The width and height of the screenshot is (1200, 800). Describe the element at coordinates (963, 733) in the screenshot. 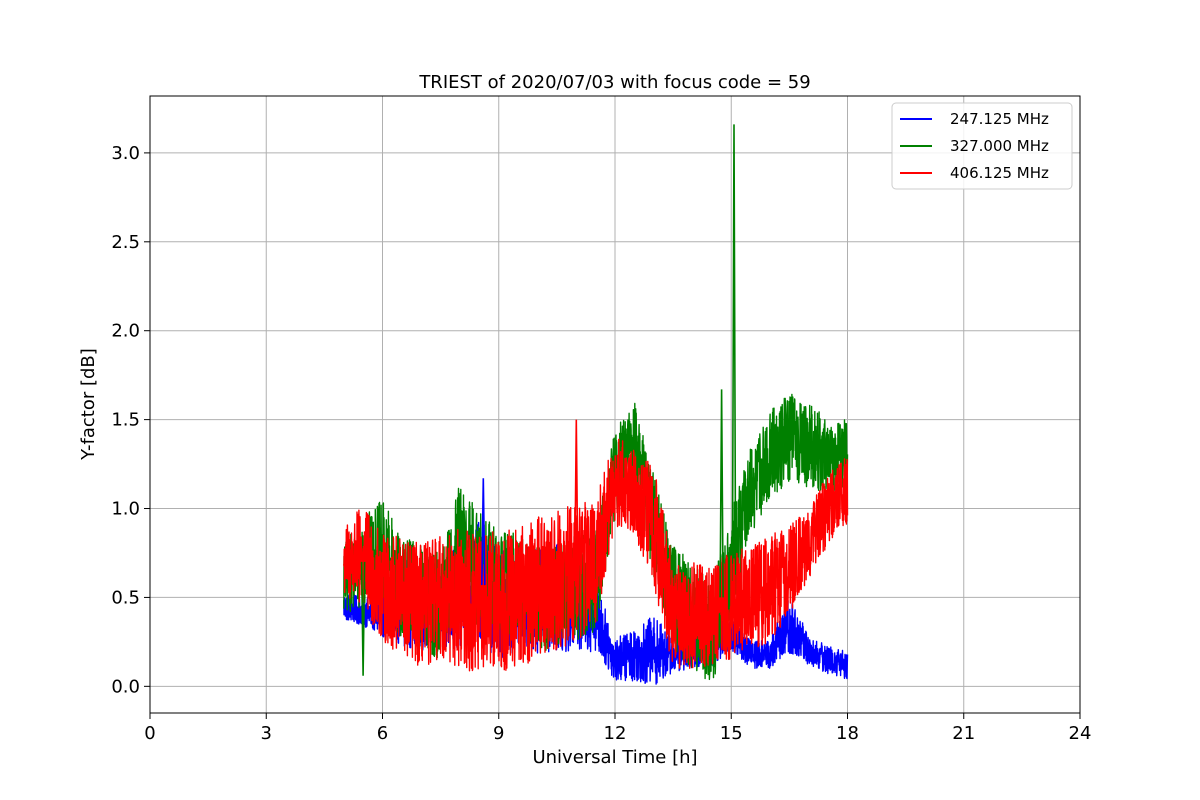

I see `x-tick-label: 21` at that location.